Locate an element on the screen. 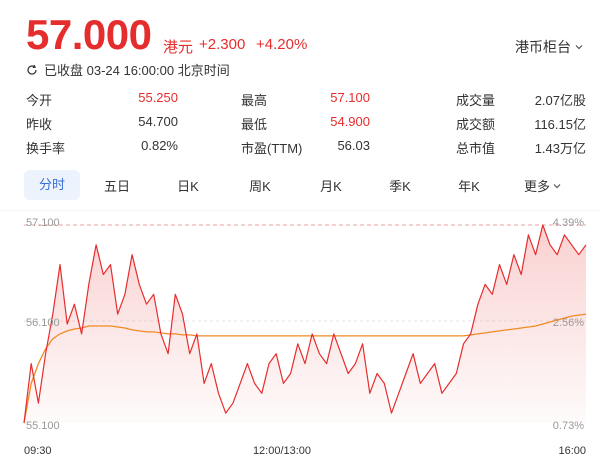 This screenshot has width=600, height=468. stat-value: 1.43万亿 is located at coordinates (560, 148).